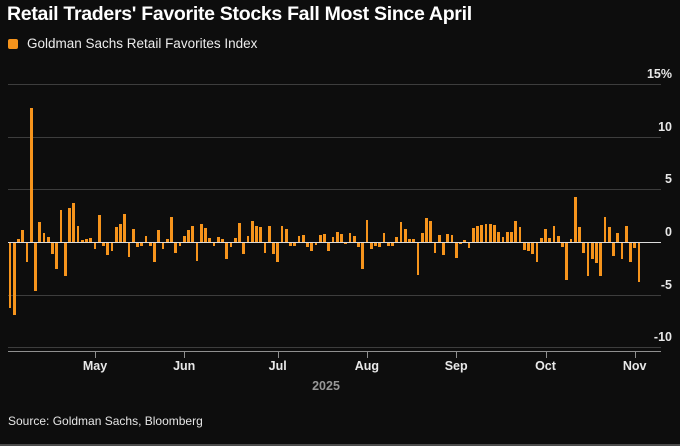 This screenshot has width=680, height=446. Describe the element at coordinates (668, 232) in the screenshot. I see `y-axis-tick-label: 0` at that location.